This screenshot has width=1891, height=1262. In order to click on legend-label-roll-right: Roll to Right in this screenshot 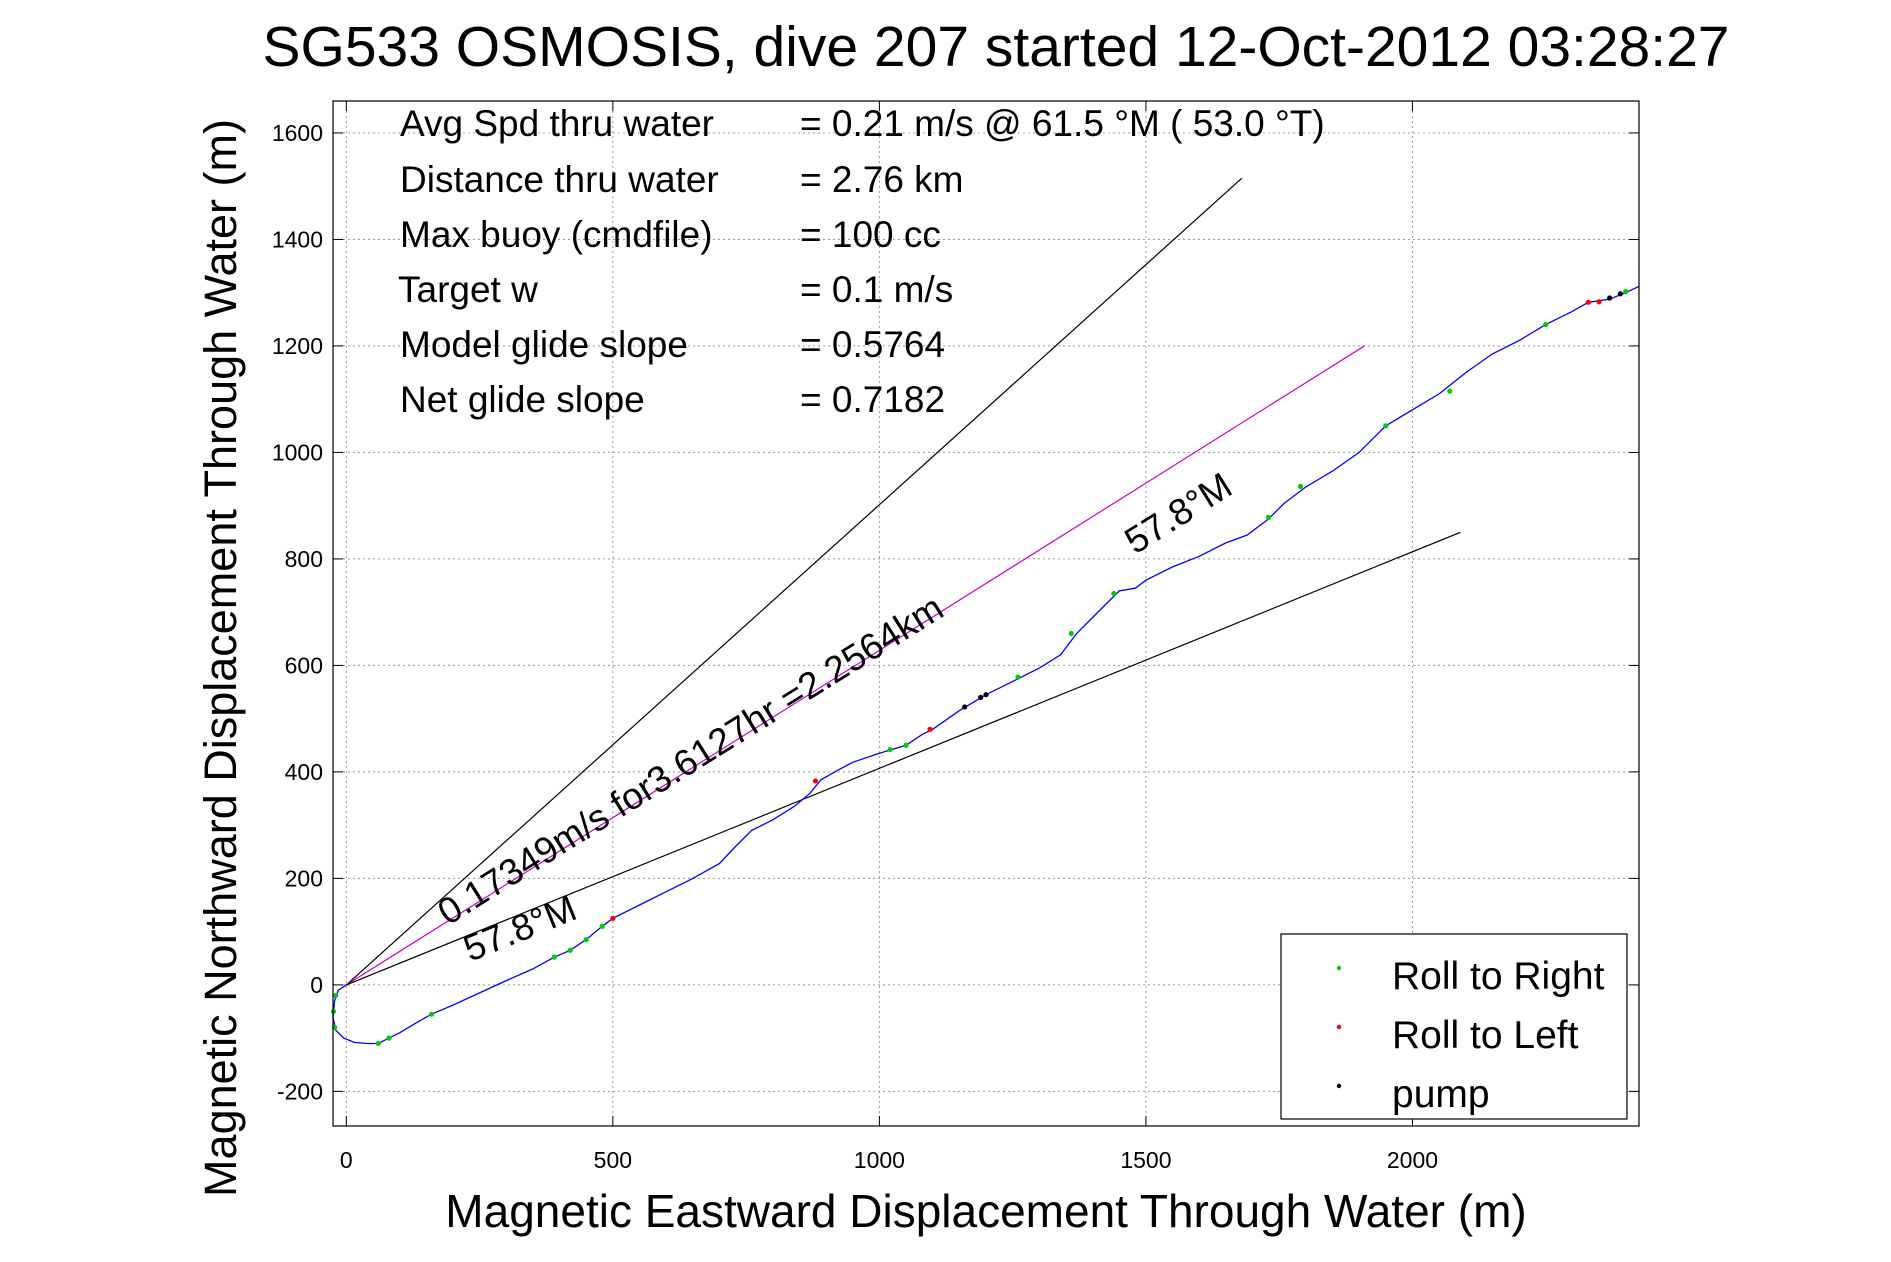, I will do `click(1498, 976)`.